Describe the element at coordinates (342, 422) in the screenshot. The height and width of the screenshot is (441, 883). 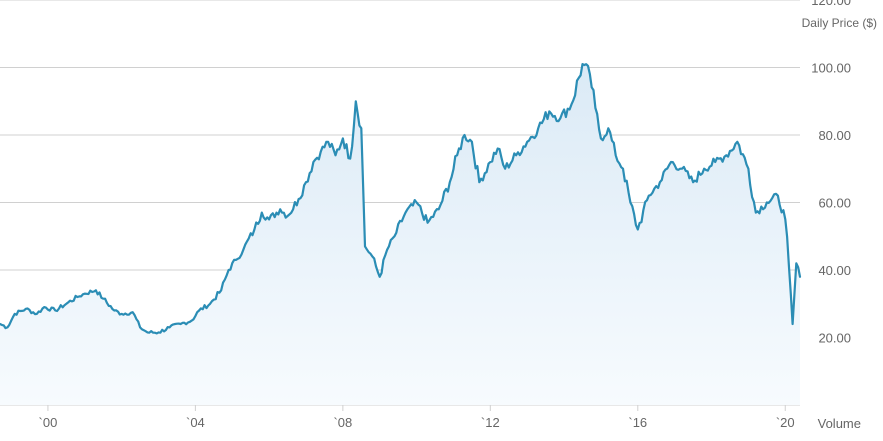
I see `x-tick-label: `08` at that location.